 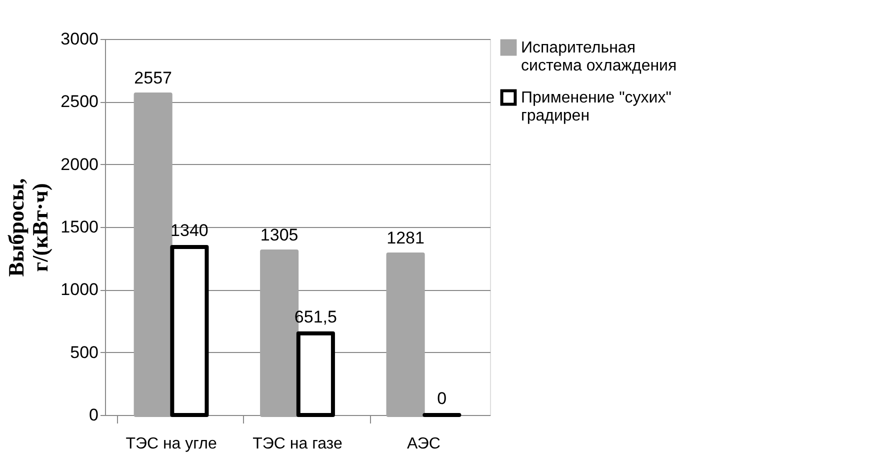 What do you see at coordinates (28, 227) in the screenshot?
I see `y-axis-title: Выбросы, г/(кВт·ч)` at bounding box center [28, 227].